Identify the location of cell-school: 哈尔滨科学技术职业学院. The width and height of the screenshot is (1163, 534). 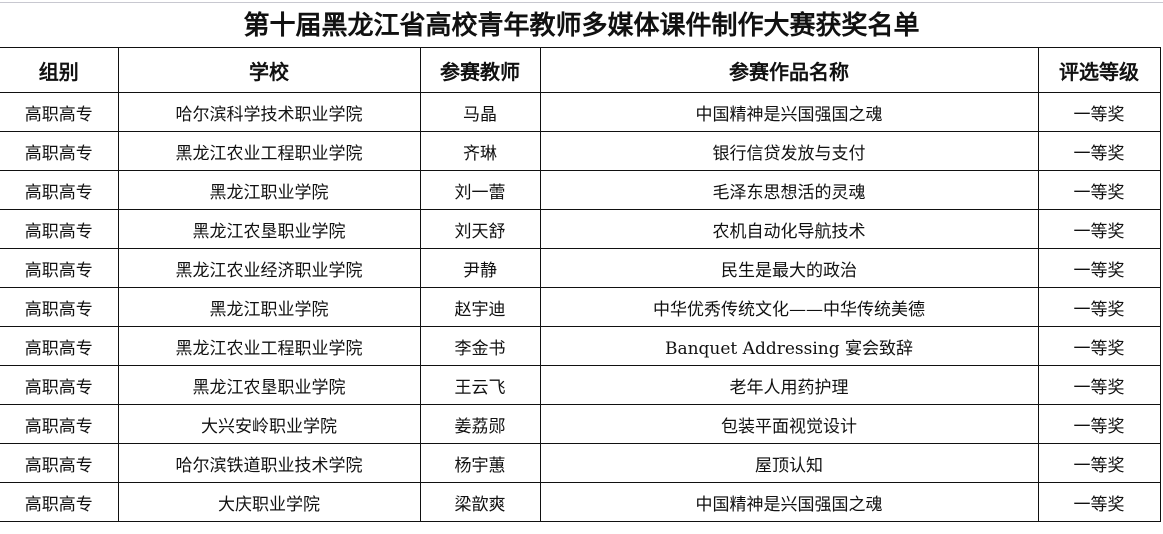
(269, 112).